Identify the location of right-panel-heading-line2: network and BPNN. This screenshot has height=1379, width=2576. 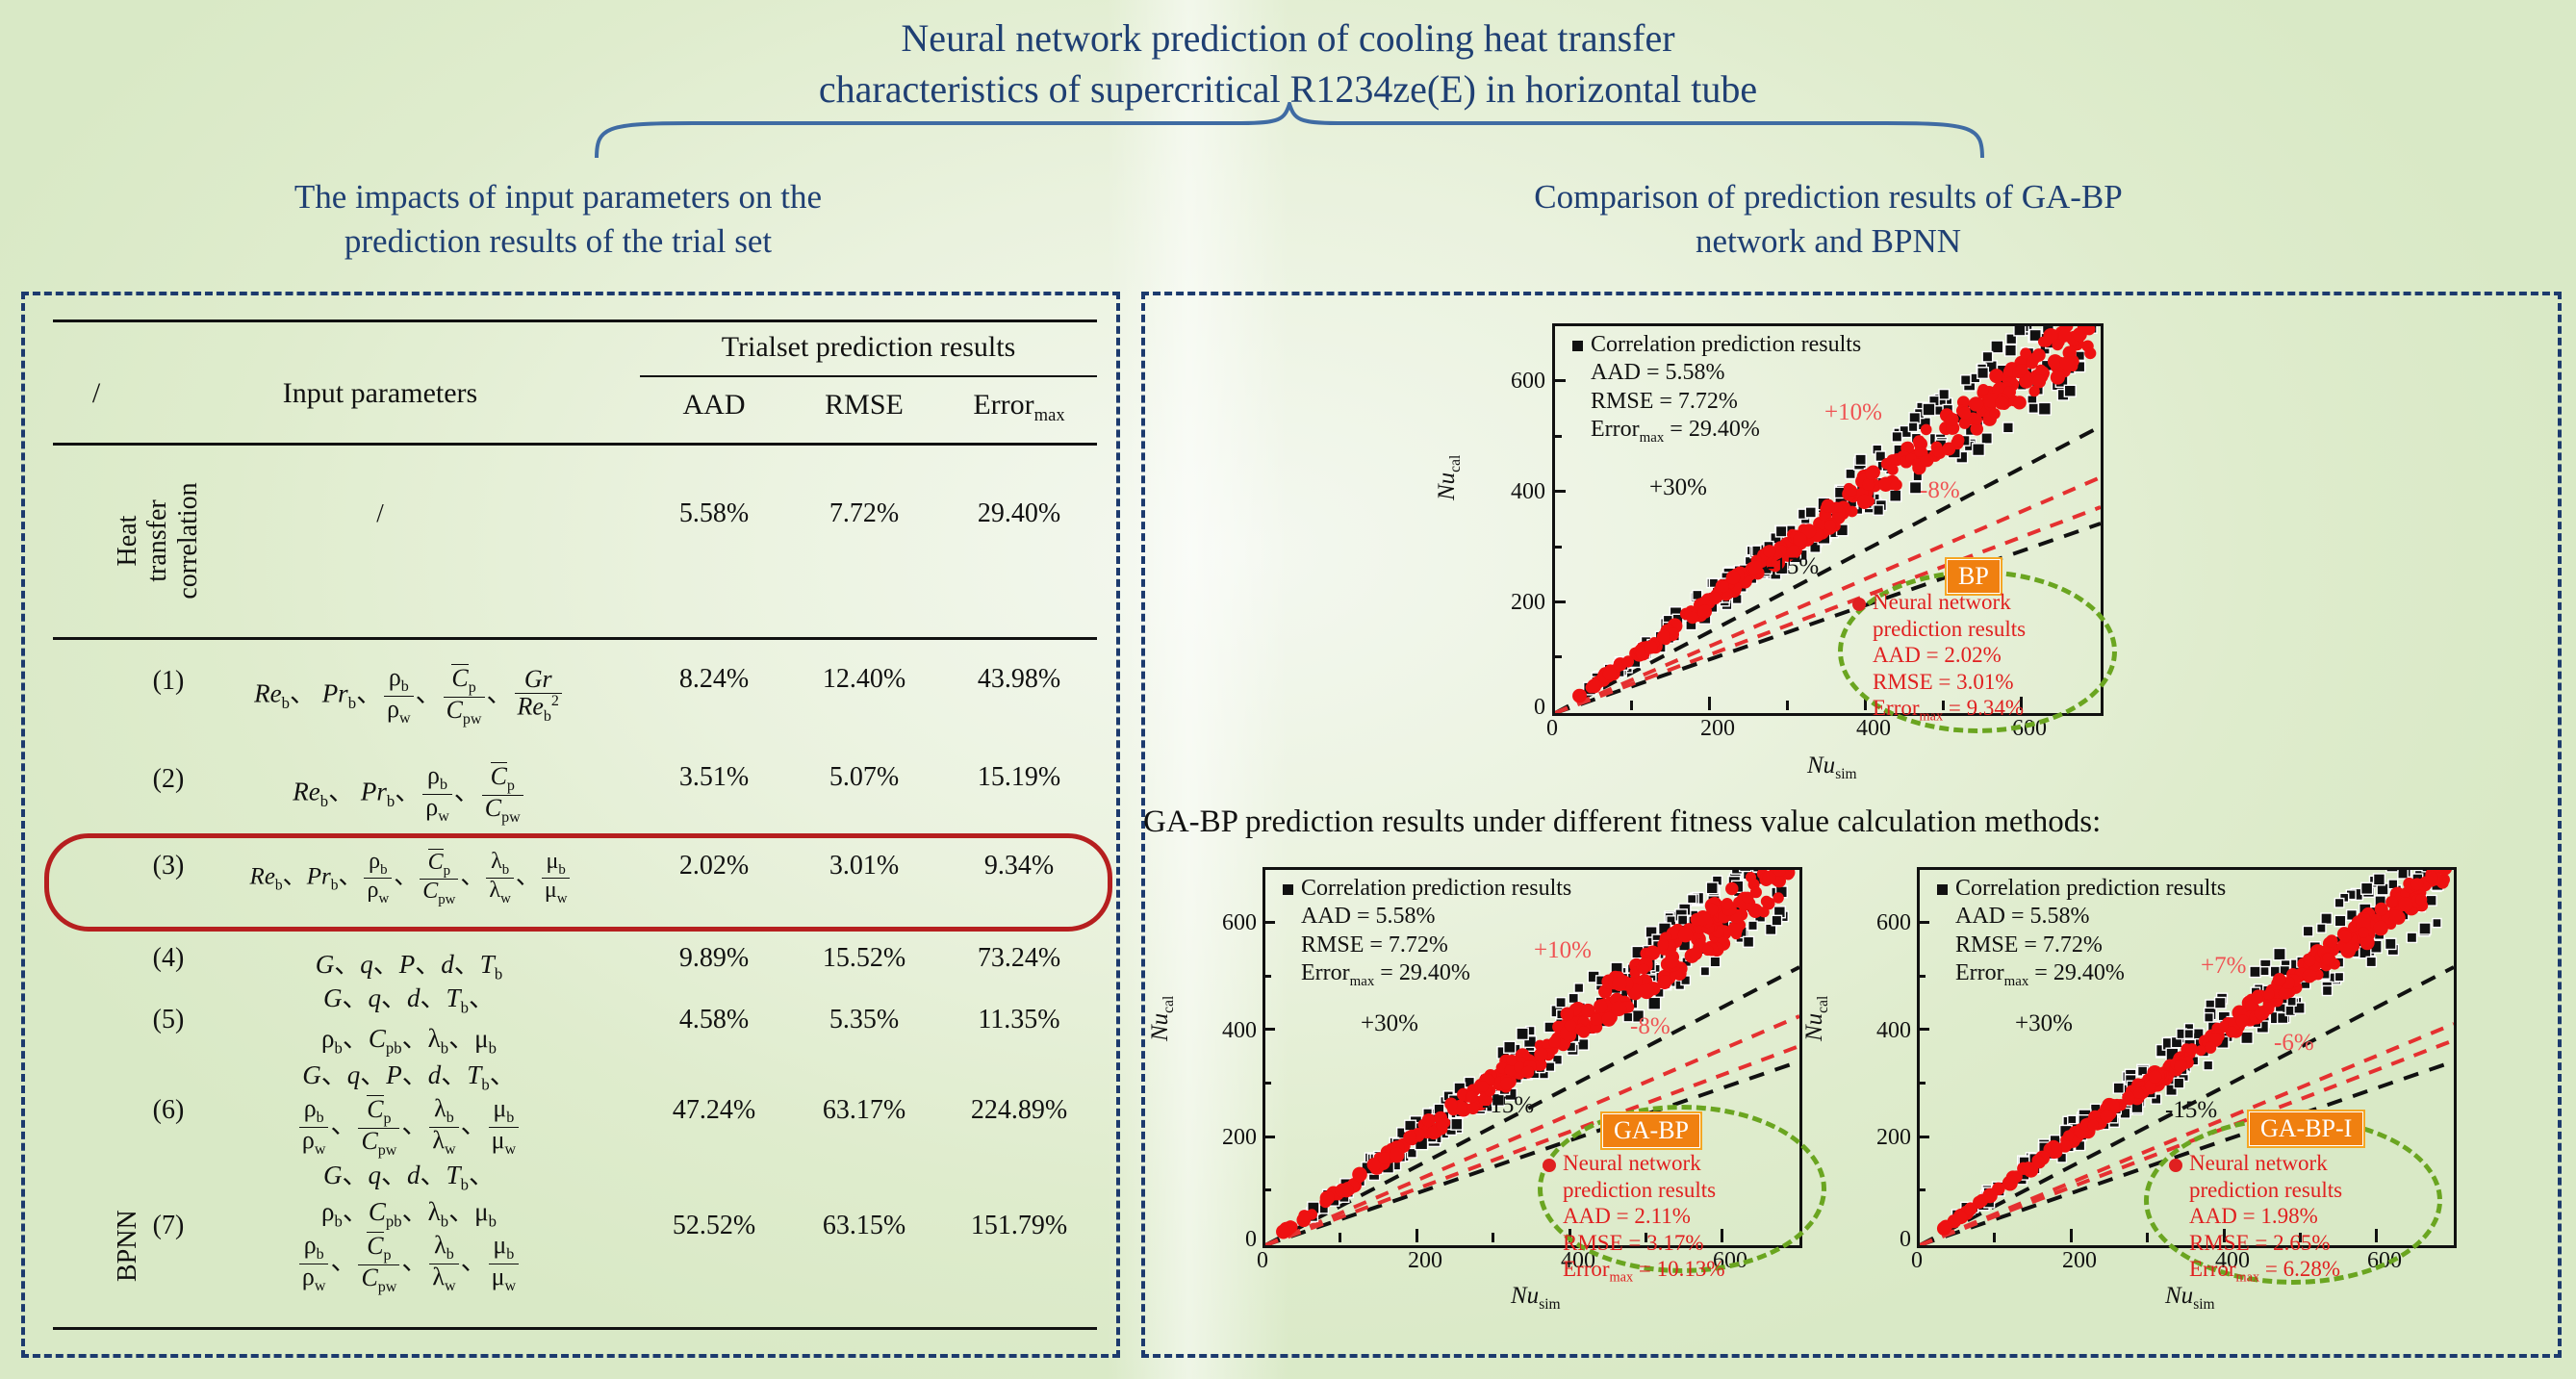
(1828, 240).